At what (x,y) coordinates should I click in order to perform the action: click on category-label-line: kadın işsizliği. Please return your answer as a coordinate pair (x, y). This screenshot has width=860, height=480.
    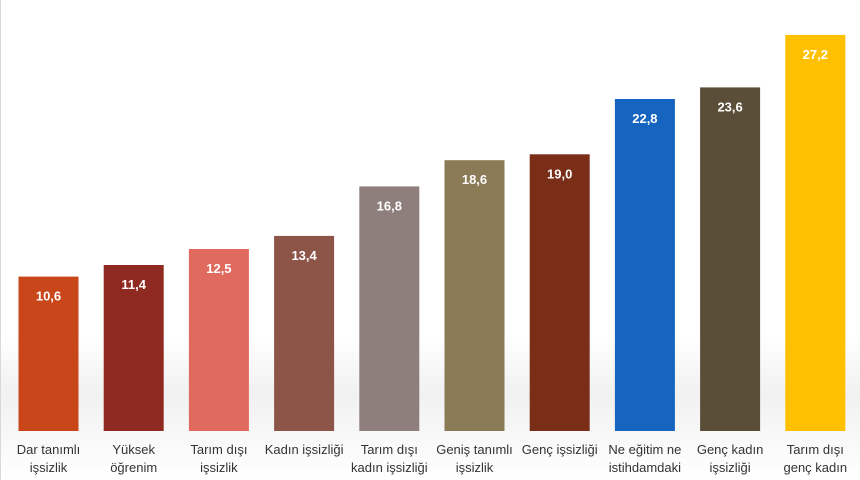
    Looking at the image, I should click on (389, 467).